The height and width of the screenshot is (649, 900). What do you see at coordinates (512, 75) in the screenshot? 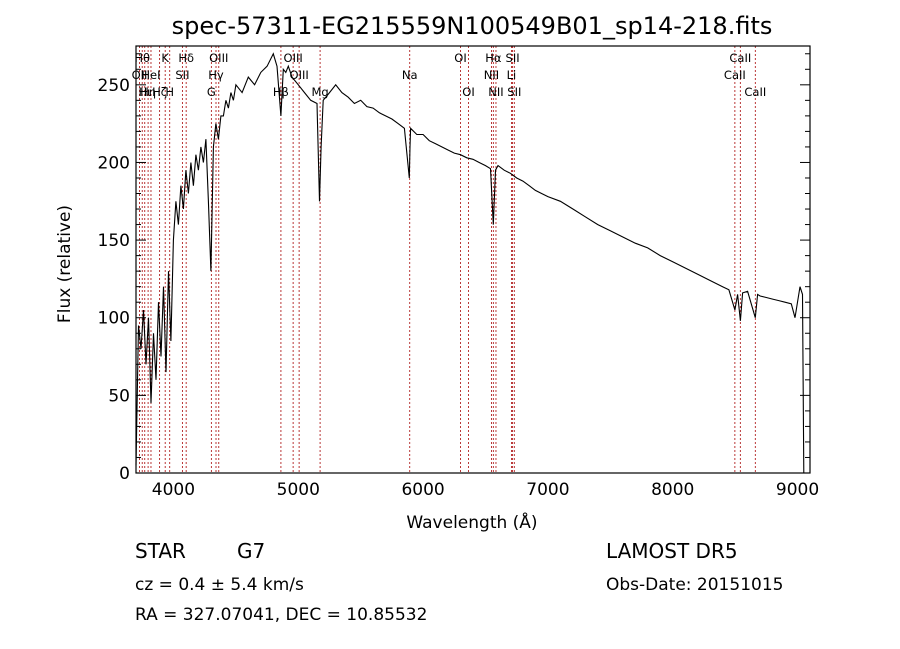
I see `spectral-line-label: Li` at bounding box center [512, 75].